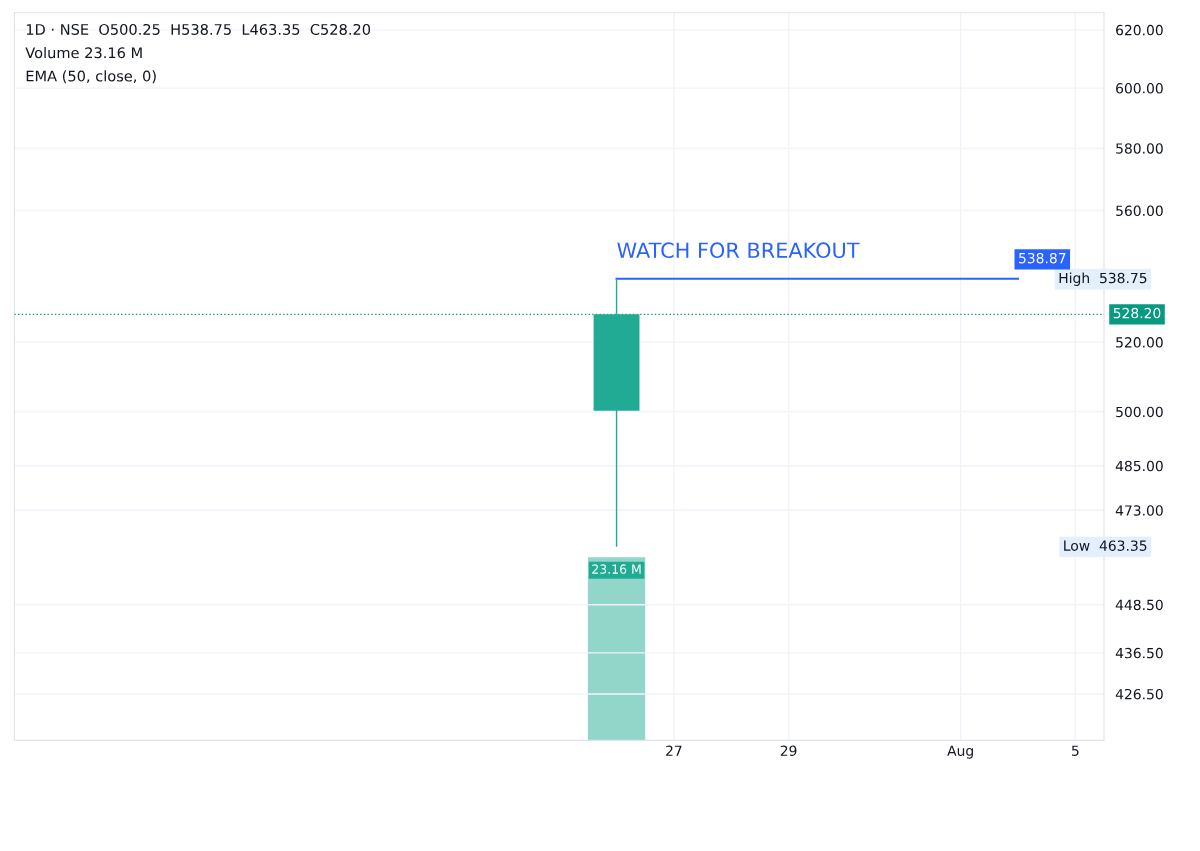 The width and height of the screenshot is (1200, 851). What do you see at coordinates (1103, 279) in the screenshot?
I see `annotation: High 538.75` at bounding box center [1103, 279].